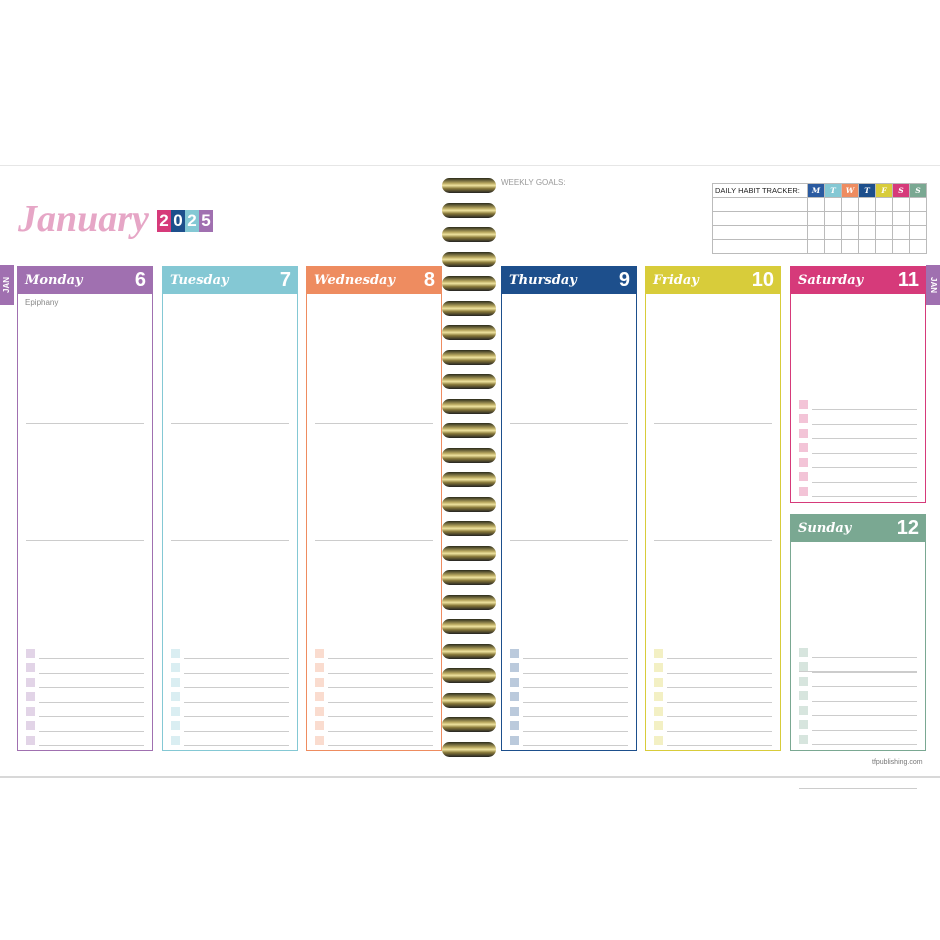  I want to click on day-box-friday: Friday 10, so click(713, 508).